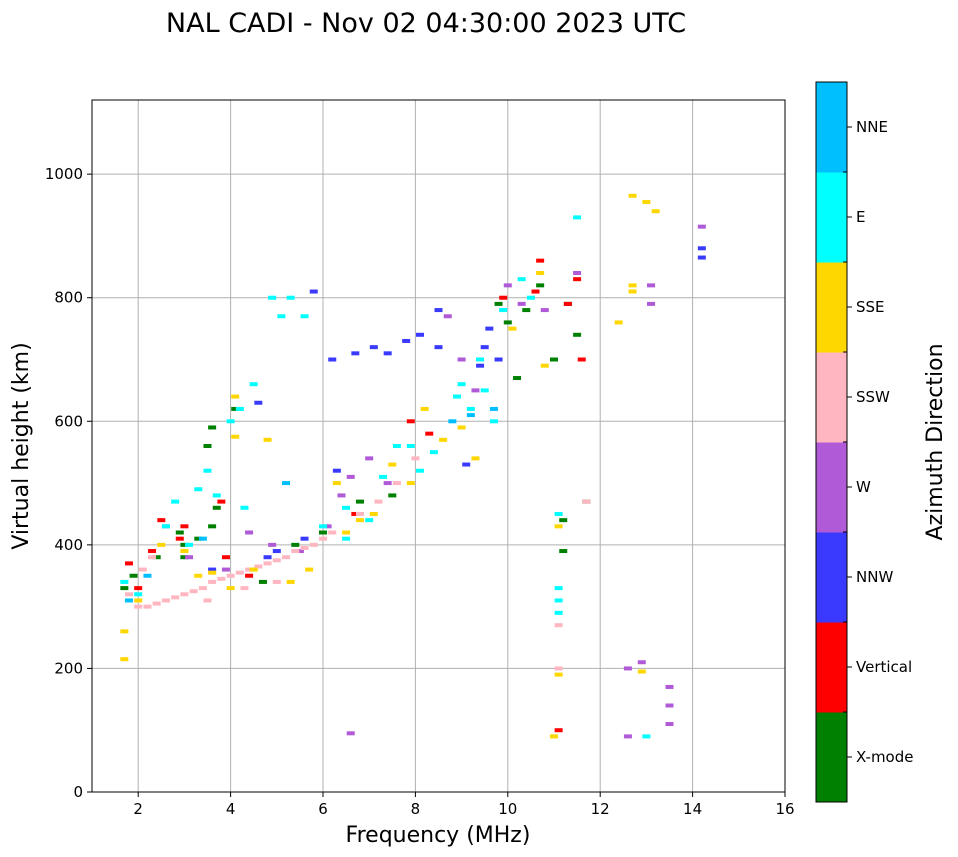 Image resolution: width=958 pixels, height=857 pixels. What do you see at coordinates (873, 397) in the screenshot?
I see `colorbar-tick-label: SSW` at bounding box center [873, 397].